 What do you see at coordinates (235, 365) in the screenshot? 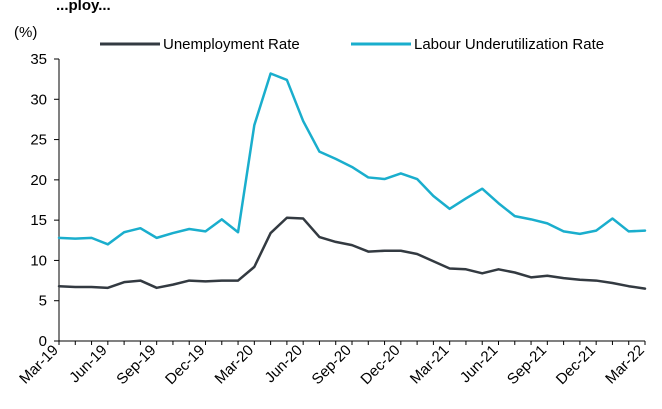
I see `x-tick-label: Mar-20` at bounding box center [235, 365].